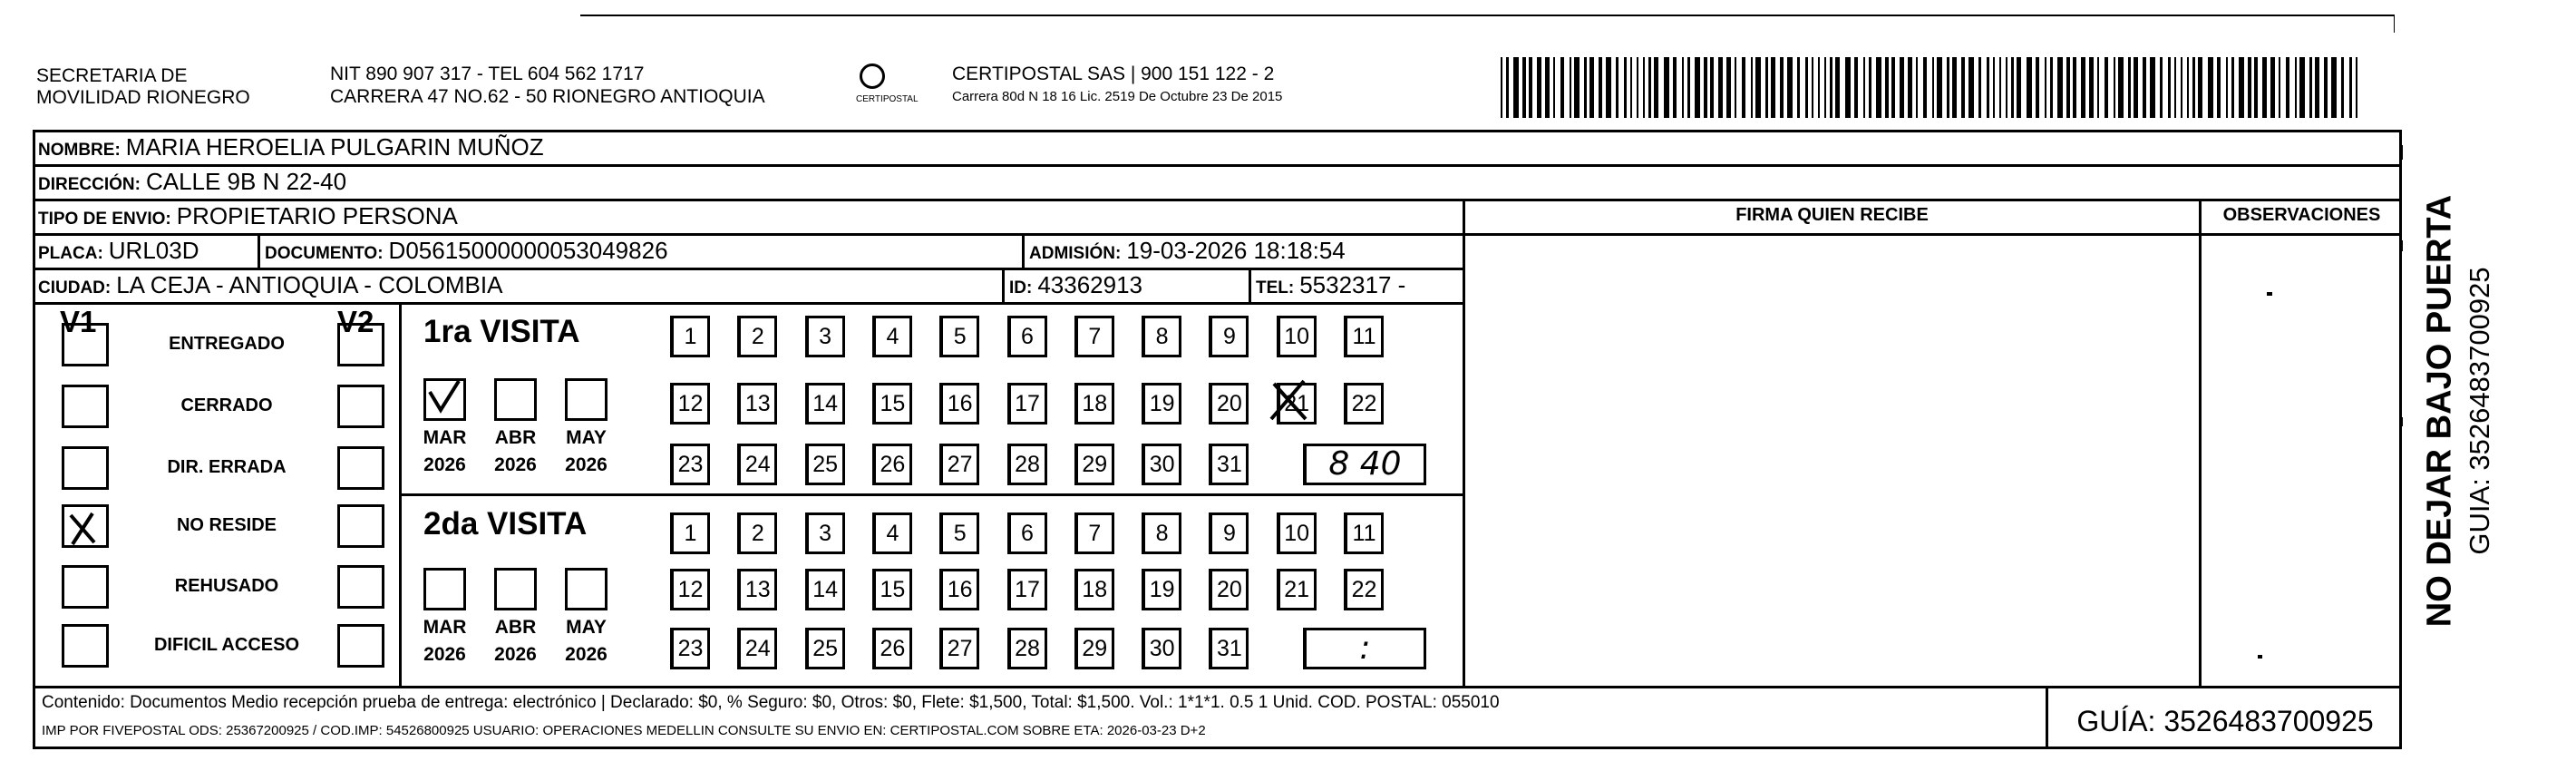 This screenshot has width=2576, height=771. What do you see at coordinates (757, 589) in the screenshot?
I see `day-box: 13` at bounding box center [757, 589].